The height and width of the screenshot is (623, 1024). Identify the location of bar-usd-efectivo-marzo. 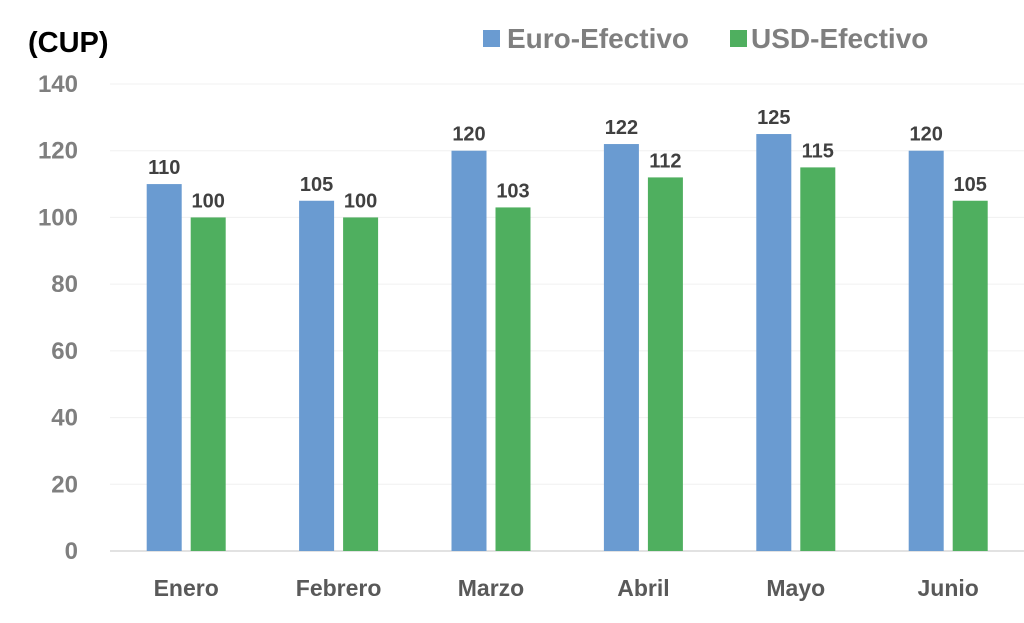
(513, 379).